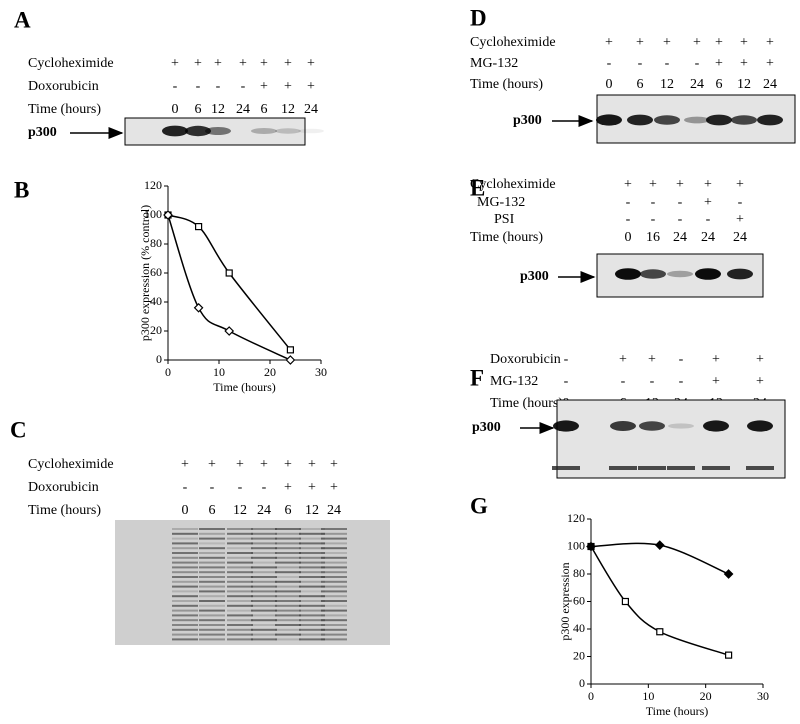  What do you see at coordinates (244, 387) in the screenshot?
I see `x-axis-label: Time (hours)` at bounding box center [244, 387].